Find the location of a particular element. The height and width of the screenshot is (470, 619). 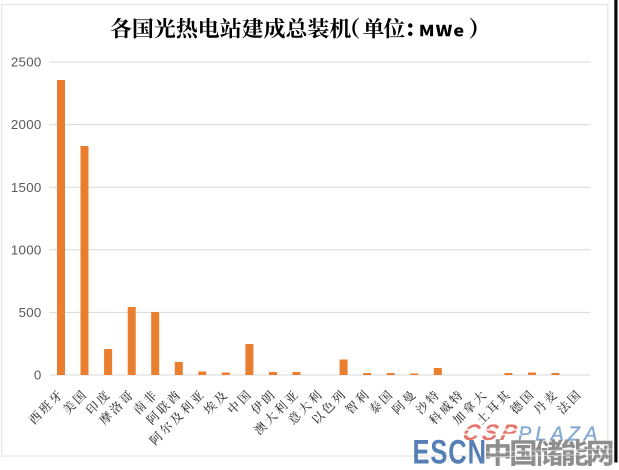

svg-text: 1500 is located at coordinates (26, 187).